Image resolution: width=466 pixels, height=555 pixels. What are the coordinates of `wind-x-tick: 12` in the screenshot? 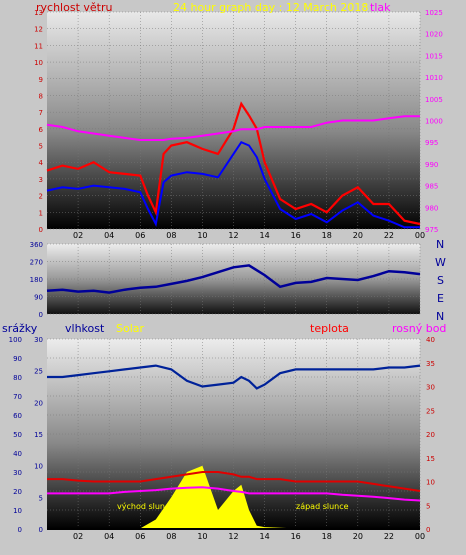 It's located at (233, 235).